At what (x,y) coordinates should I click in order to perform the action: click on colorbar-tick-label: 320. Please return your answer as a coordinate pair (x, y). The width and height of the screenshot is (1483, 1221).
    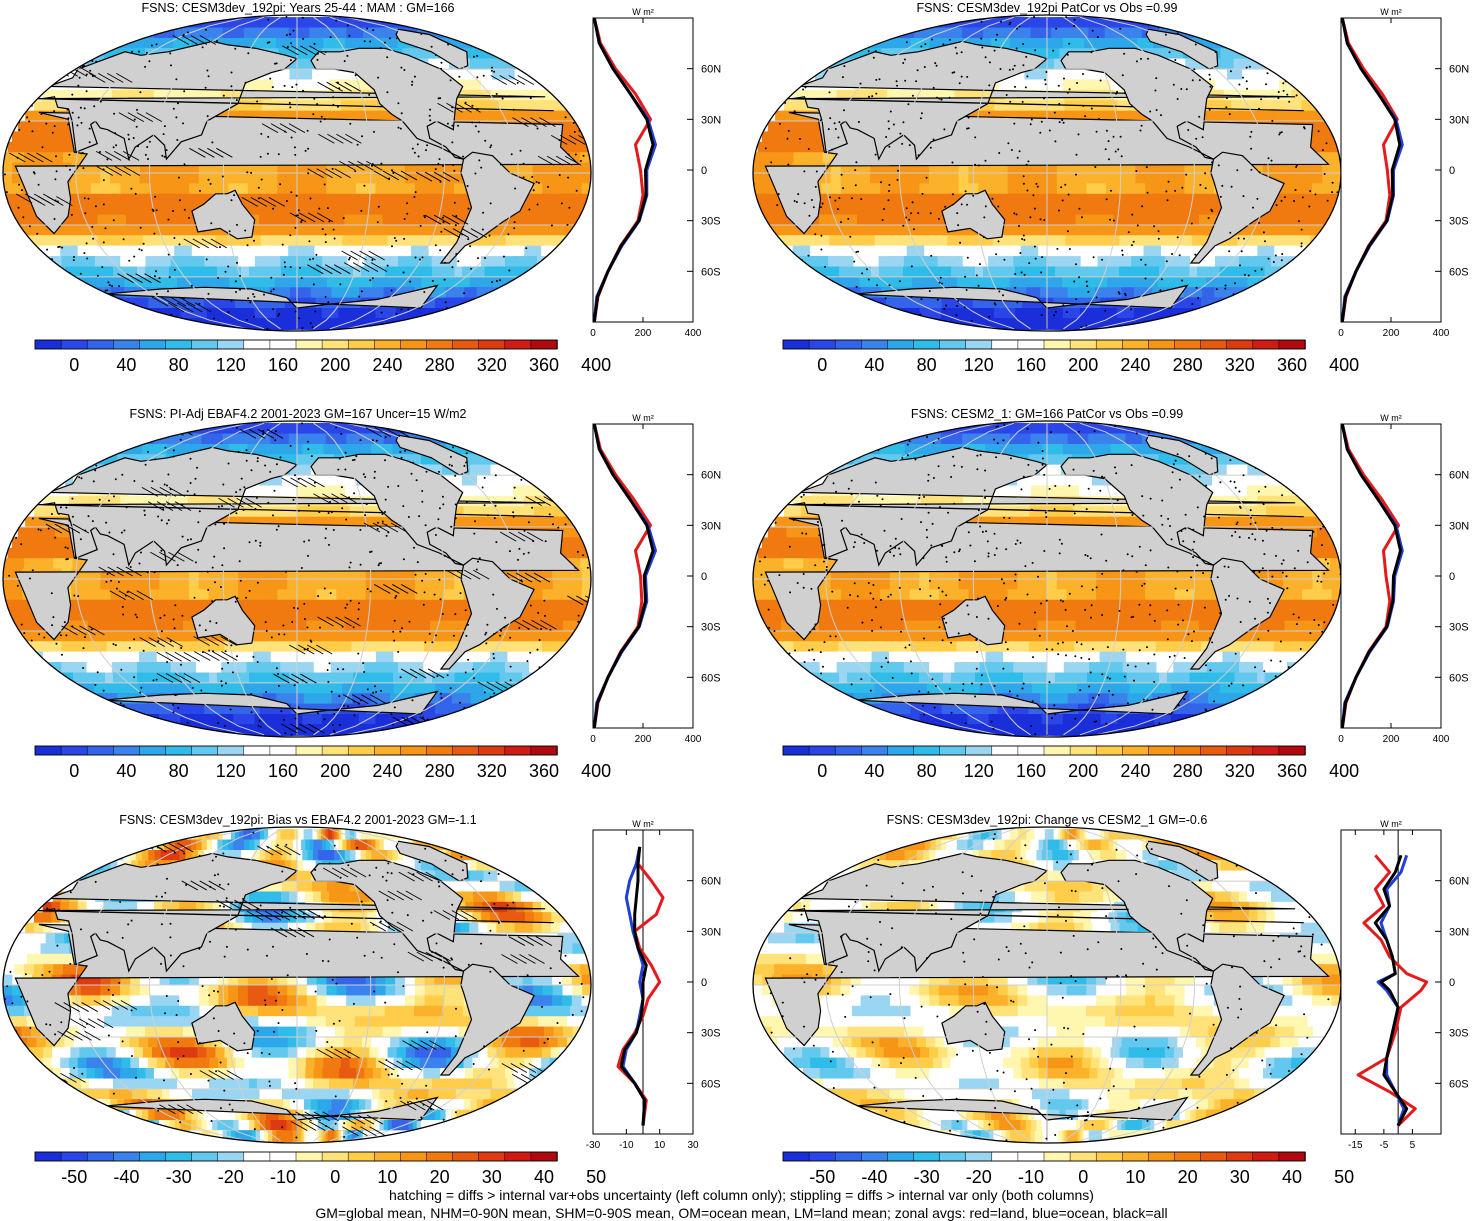
    Looking at the image, I should click on (492, 771).